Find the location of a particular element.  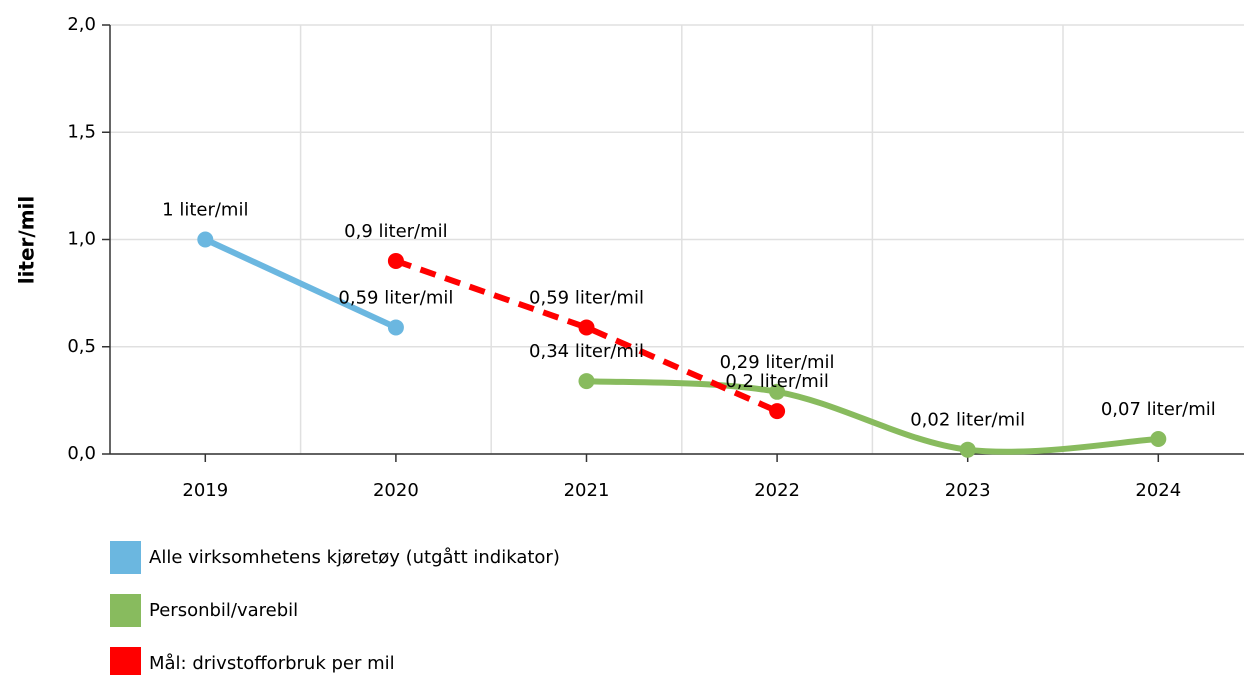

x-tick-label: 2021 is located at coordinates (587, 490).